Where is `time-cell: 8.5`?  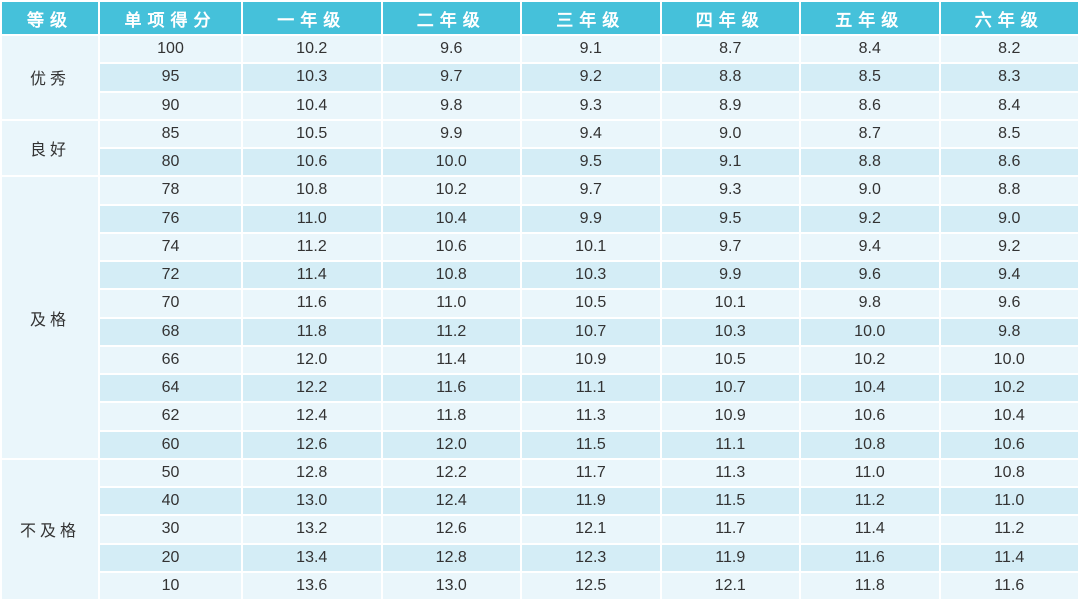
time-cell: 8.5 is located at coordinates (1009, 134).